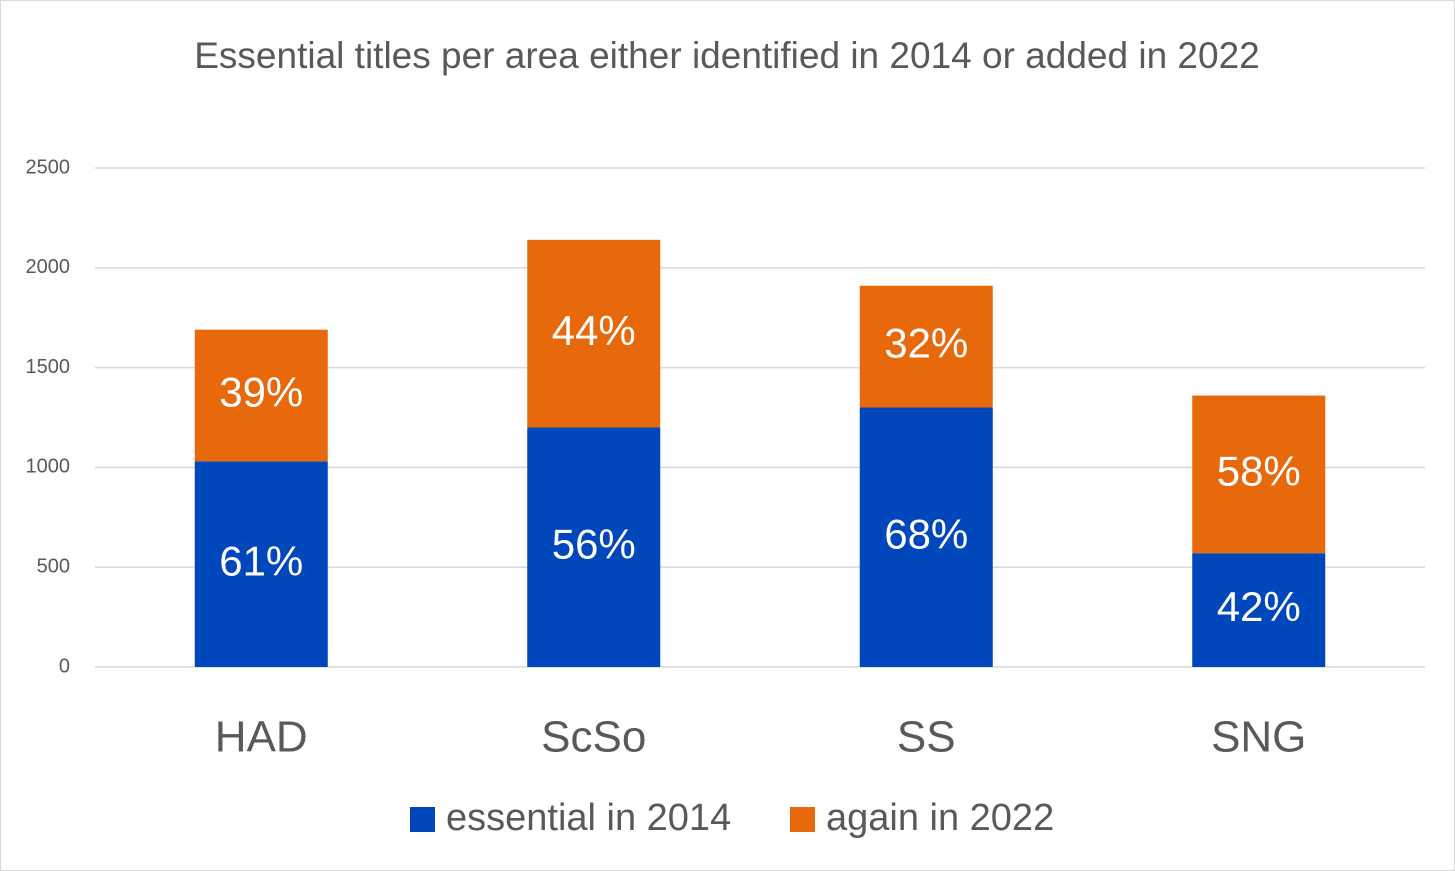 The width and height of the screenshot is (1455, 871). What do you see at coordinates (53, 566) in the screenshot?
I see `y-tick-label: 500` at bounding box center [53, 566].